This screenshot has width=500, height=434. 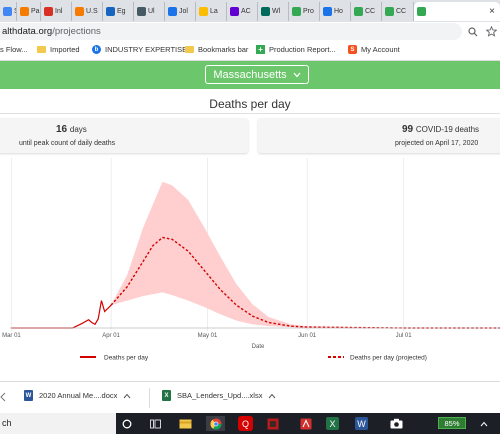 I want to click on cortana-icon, so click(x=126, y=423).